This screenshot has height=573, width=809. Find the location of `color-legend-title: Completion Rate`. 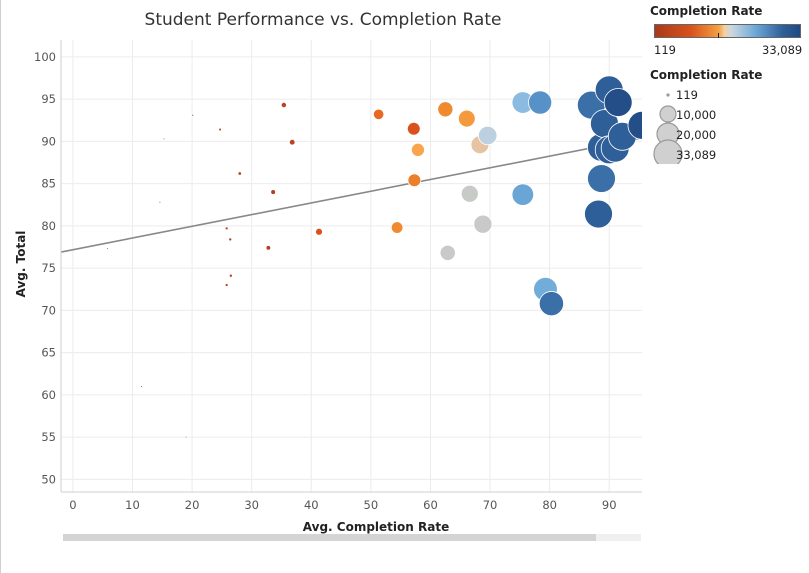

color-legend-title: Completion Rate is located at coordinates (706, 11).